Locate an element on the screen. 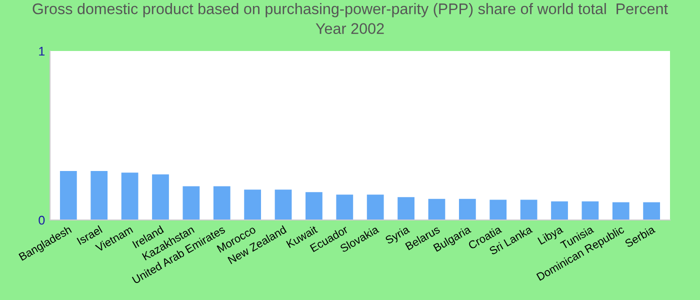  y-tick-label: 1 is located at coordinates (42, 51).